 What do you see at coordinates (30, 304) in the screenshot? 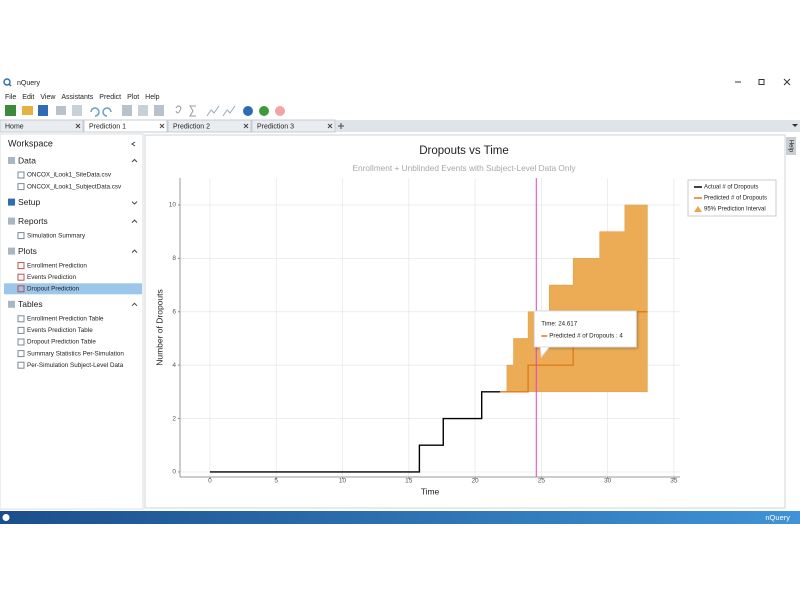
I see `section-title: Tables` at bounding box center [30, 304].